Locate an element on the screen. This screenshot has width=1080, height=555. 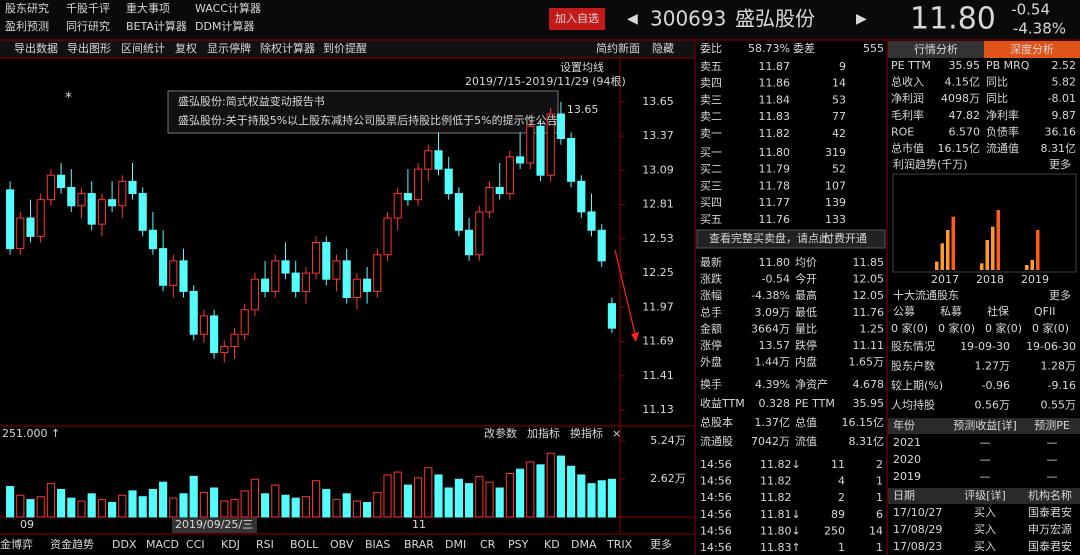
label: 股东情况 is located at coordinates (913, 346).